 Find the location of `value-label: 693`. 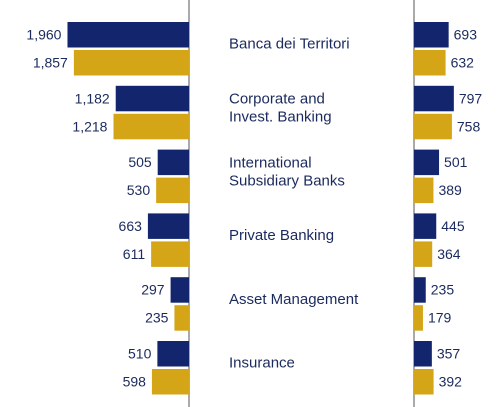

value-label: 693 is located at coordinates (466, 34).